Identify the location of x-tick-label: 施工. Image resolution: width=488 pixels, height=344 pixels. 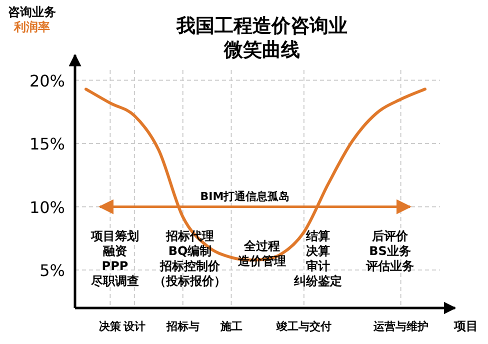
(230, 326).